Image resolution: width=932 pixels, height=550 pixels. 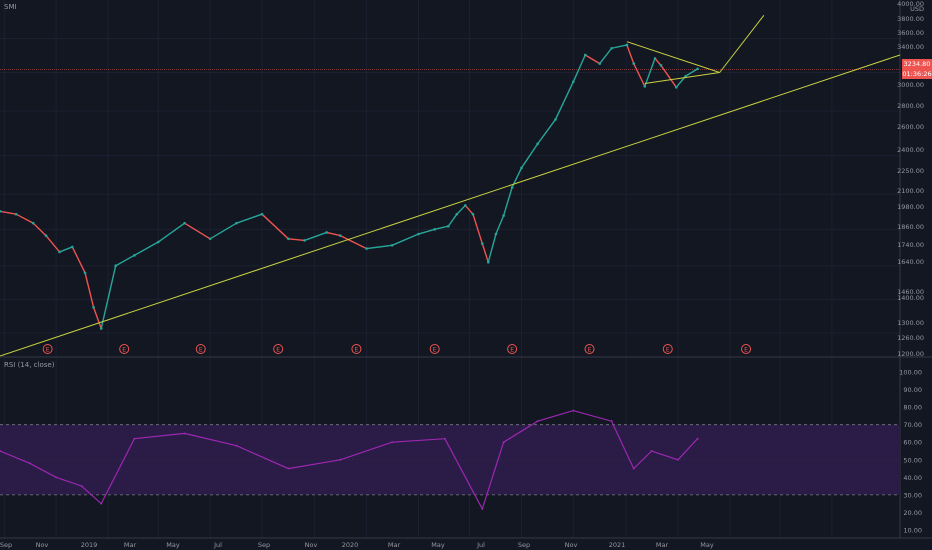 What do you see at coordinates (912, 478) in the screenshot?
I see `rsi-axis-label: 40.00` at bounding box center [912, 478].